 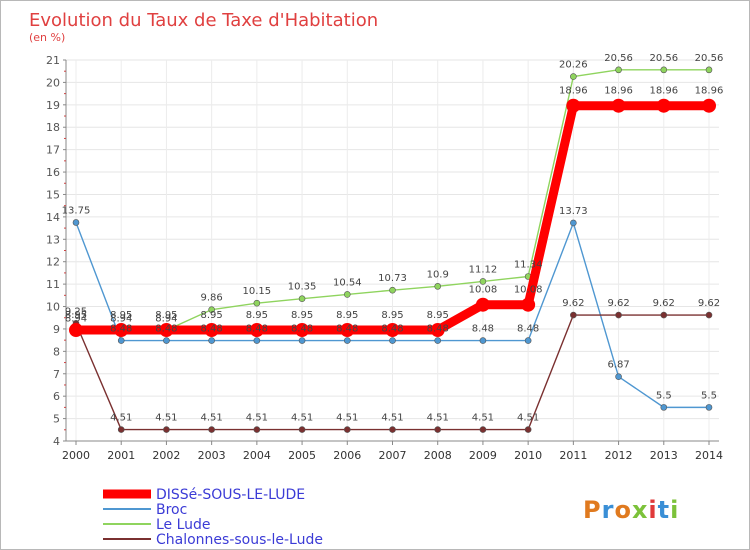 What do you see at coordinates (438, 274) in the screenshot?
I see `data-label: 10.9` at bounding box center [438, 274].